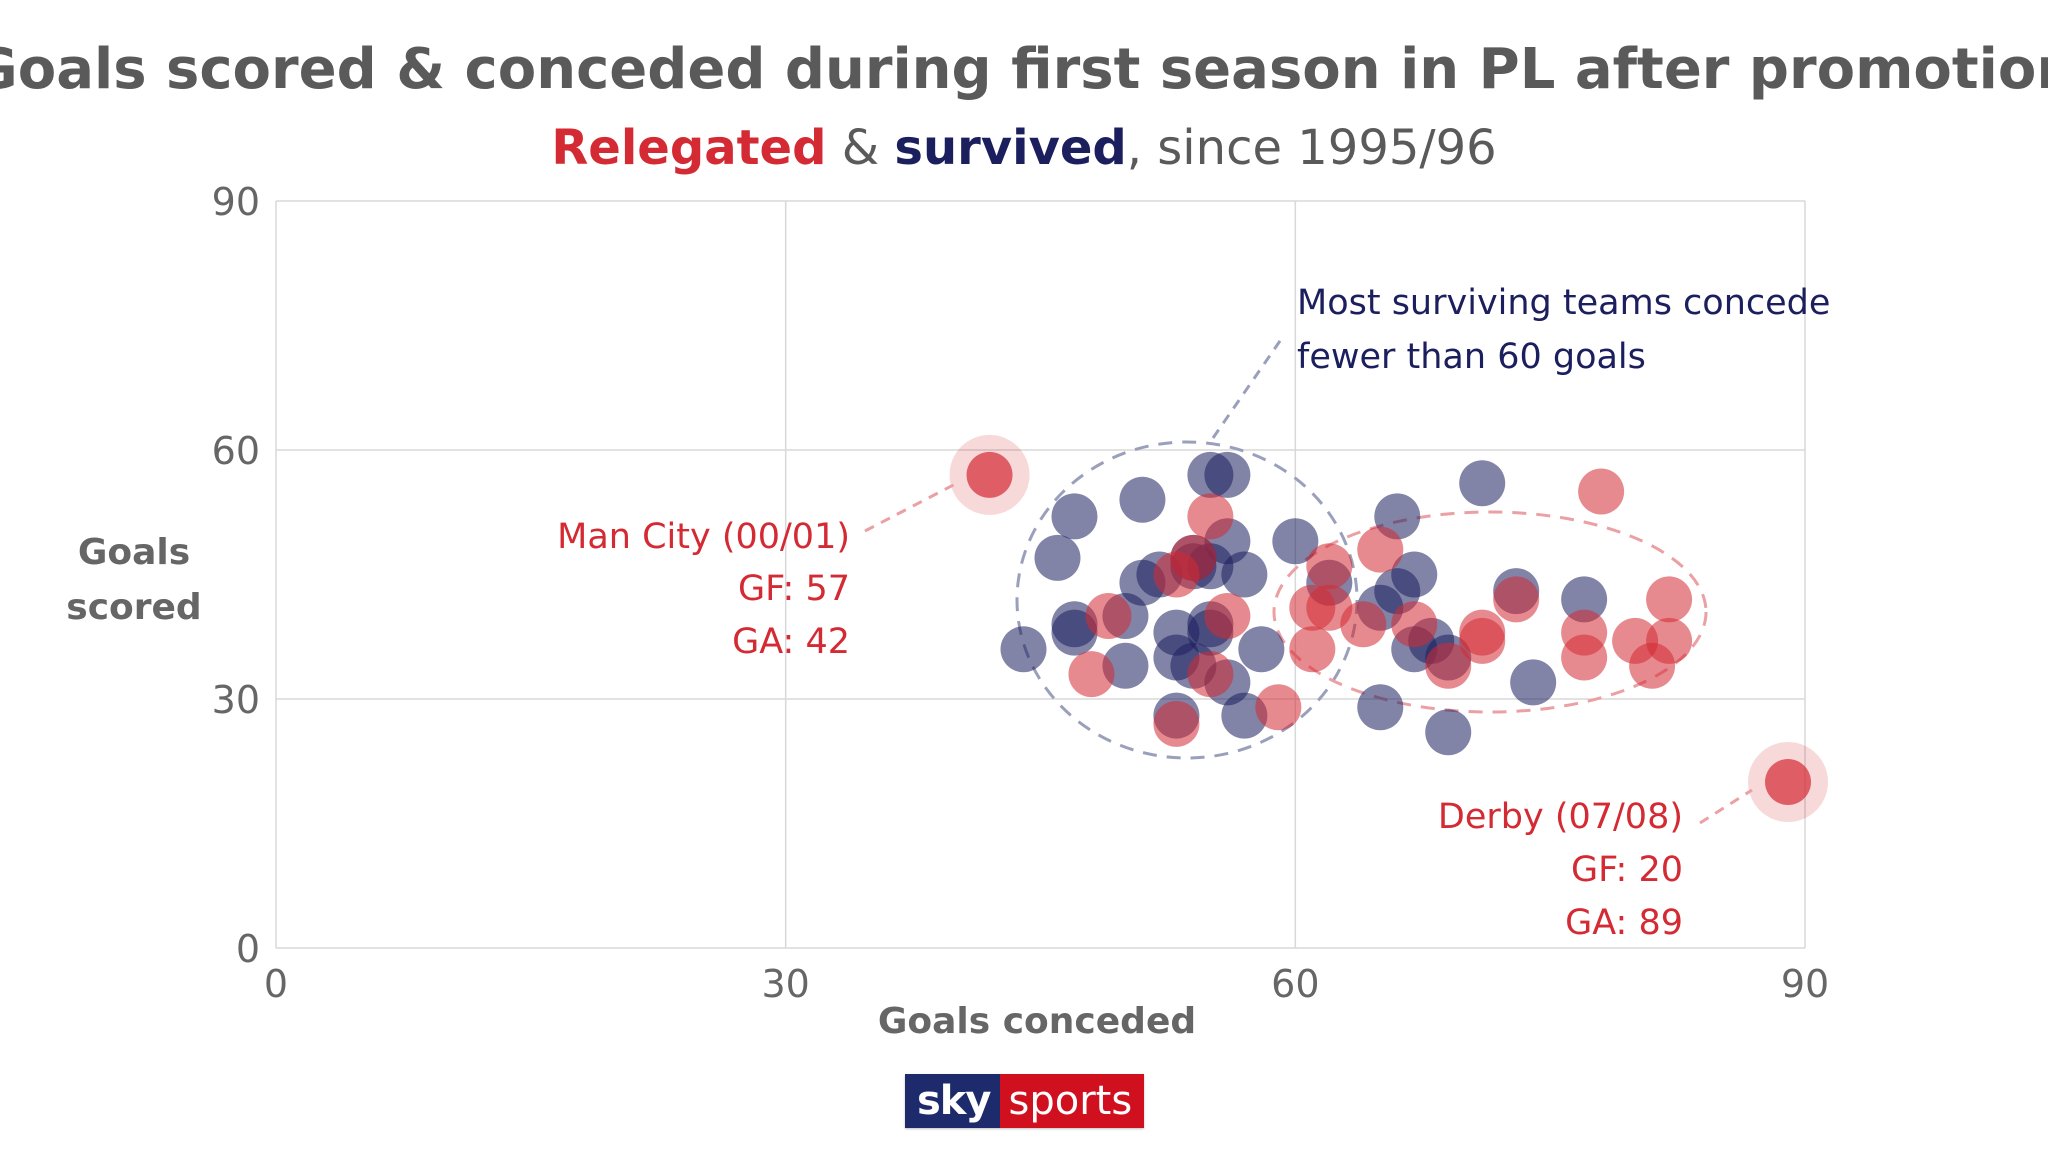  Describe the element at coordinates (134, 552) in the screenshot. I see `y-axis-label-line1: Goals` at that location.